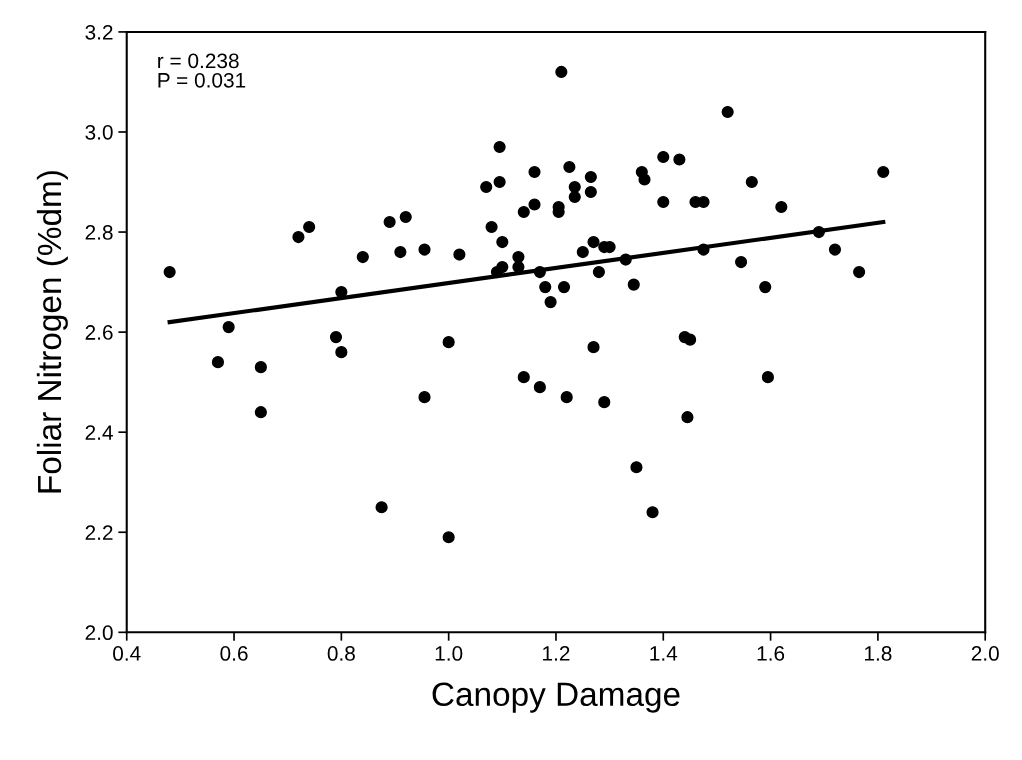  What do you see at coordinates (99, 633) in the screenshot?
I see `y-tick-label: 2.0` at bounding box center [99, 633].